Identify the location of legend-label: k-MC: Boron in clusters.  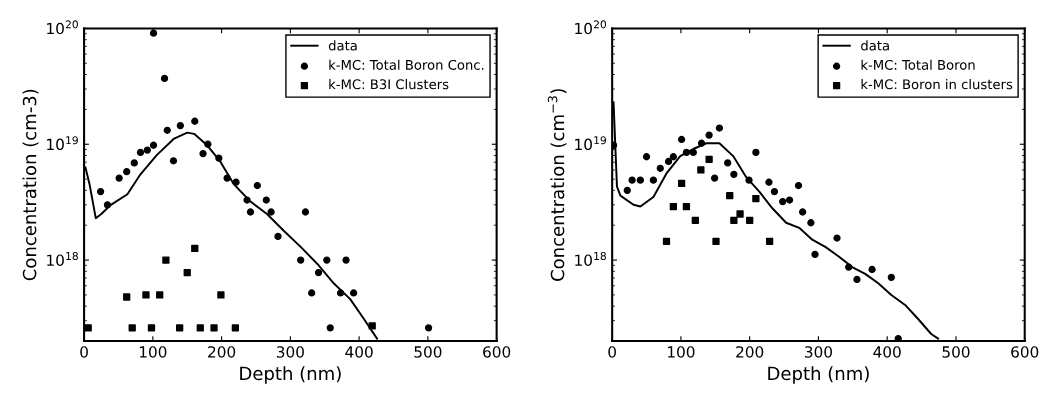
(937, 84).